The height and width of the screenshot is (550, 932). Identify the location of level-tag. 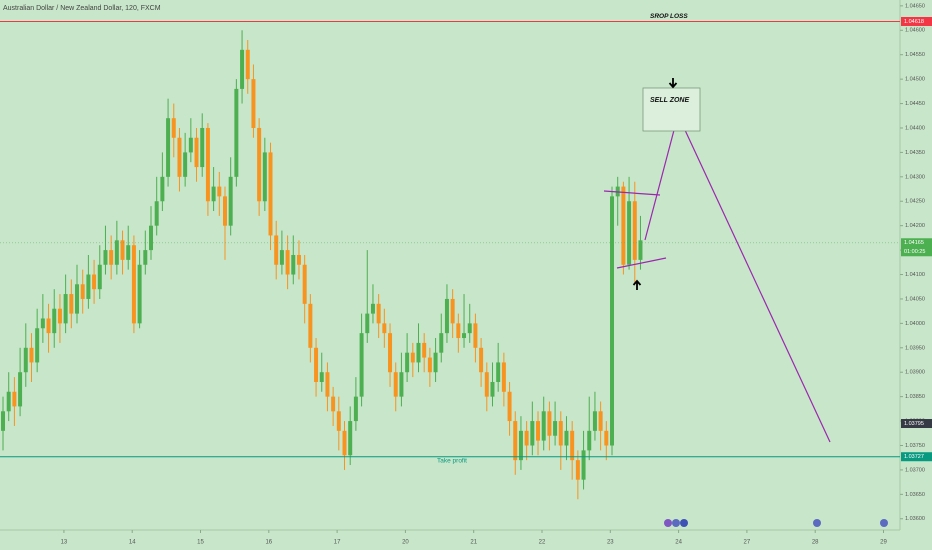
(916, 21).